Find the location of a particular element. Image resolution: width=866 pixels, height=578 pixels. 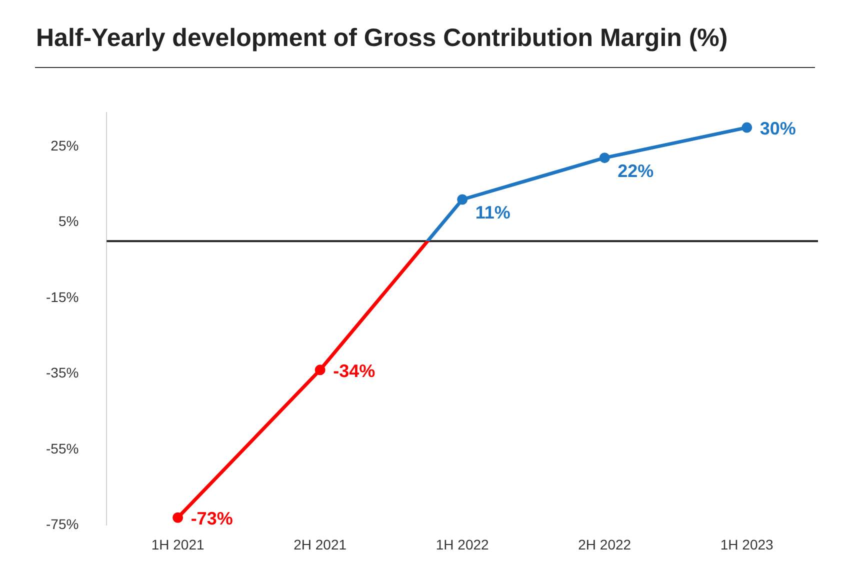

y-tick-label: -35% is located at coordinates (62, 372).